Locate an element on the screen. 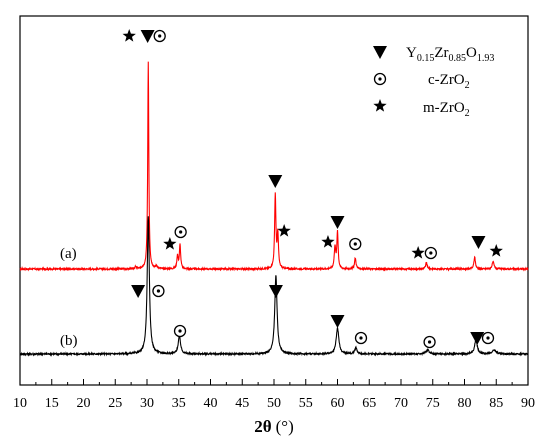 The image size is (550, 446). legend: Y0.15Zr0.85O1.93 c-ZrO2 m-ZrO2 is located at coordinates (433, 82).